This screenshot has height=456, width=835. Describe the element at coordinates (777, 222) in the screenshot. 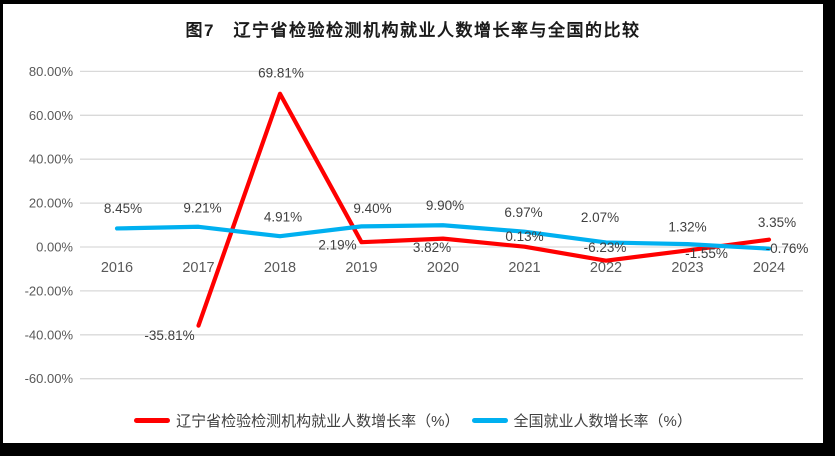

I see `data-label: 3.35%` at that location.